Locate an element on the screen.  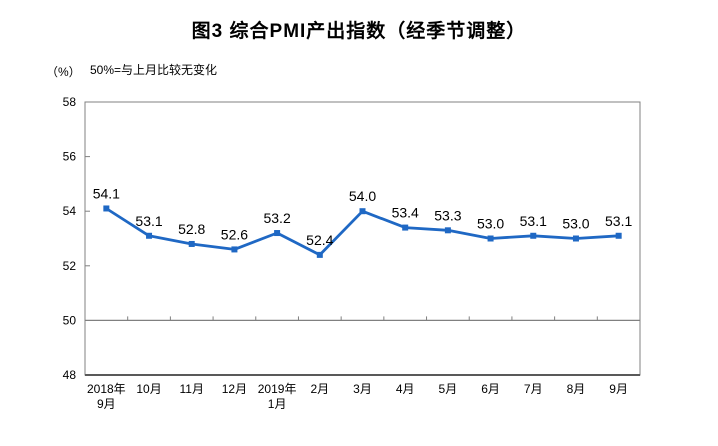
x-tick-label: 8月 is located at coordinates (576, 389).